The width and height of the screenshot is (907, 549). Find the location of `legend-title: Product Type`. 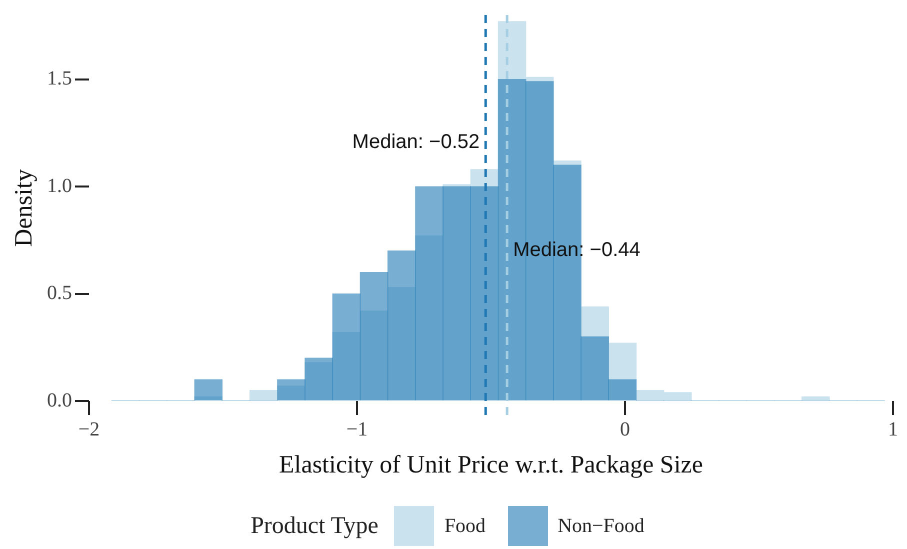

legend-title: Product Type is located at coordinates (314, 526).